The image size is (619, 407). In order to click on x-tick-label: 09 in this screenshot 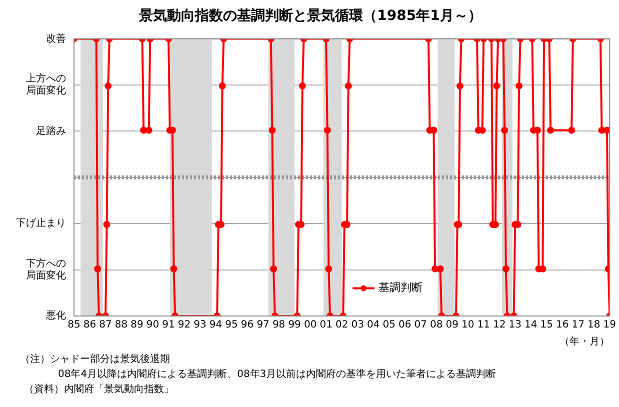, I will do `click(452, 325)`.